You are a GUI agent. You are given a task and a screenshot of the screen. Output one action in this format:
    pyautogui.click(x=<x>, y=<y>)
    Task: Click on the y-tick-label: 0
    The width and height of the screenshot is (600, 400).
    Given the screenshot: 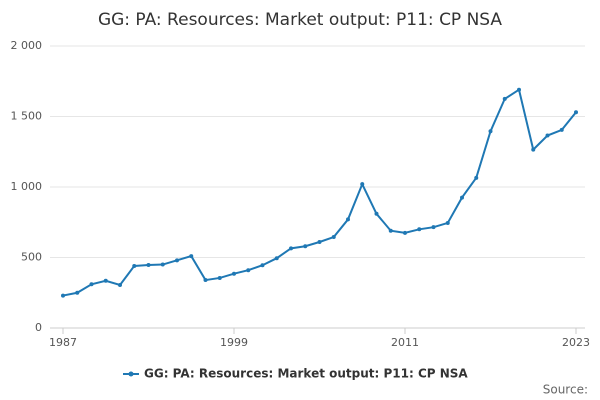 What is the action you would take?
    pyautogui.click(x=38, y=327)
    